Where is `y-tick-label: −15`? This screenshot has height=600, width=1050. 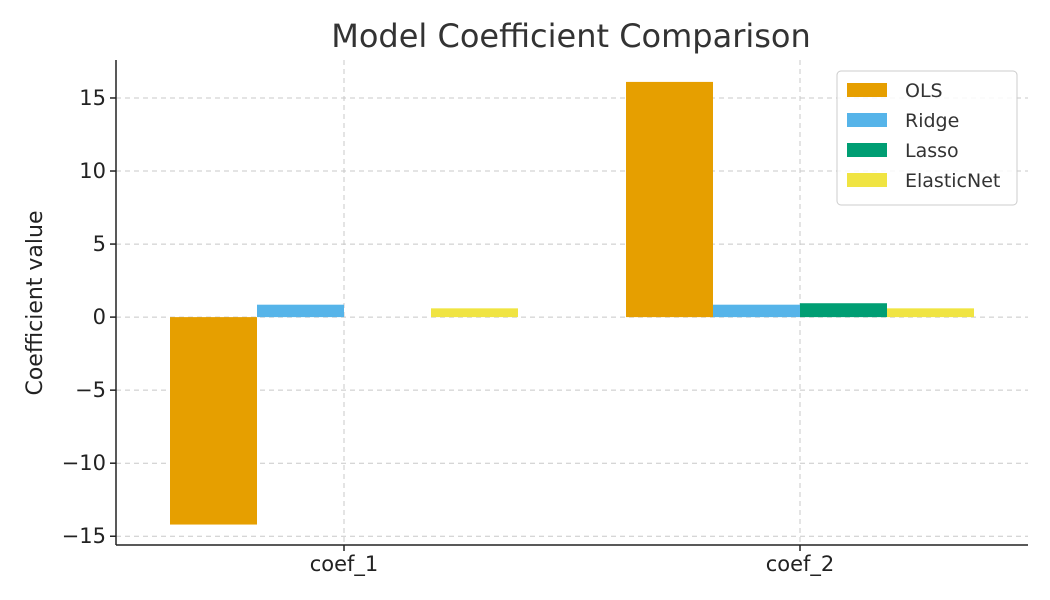
y-tick-label: −15 is located at coordinates (84, 536).